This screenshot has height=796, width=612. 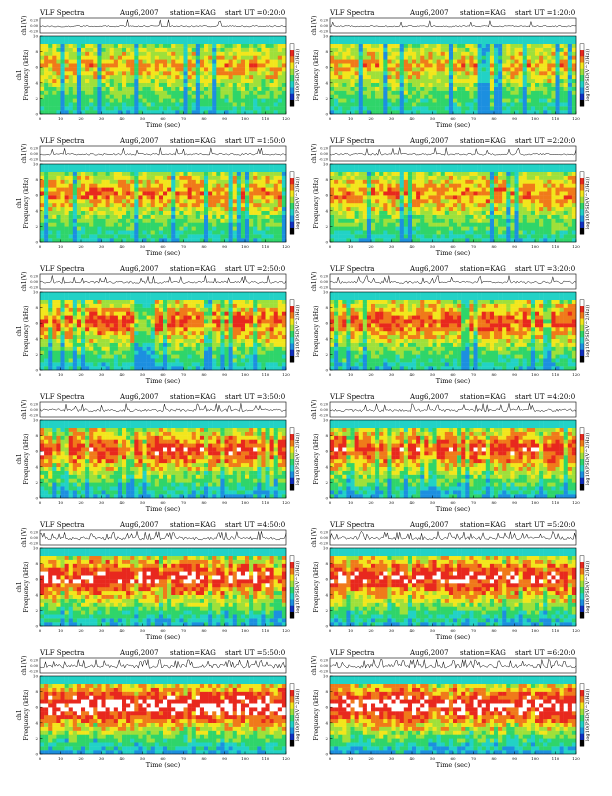 What do you see at coordinates (245, 246) in the screenshot?
I see `x-tick-label: 100` at bounding box center [245, 246].